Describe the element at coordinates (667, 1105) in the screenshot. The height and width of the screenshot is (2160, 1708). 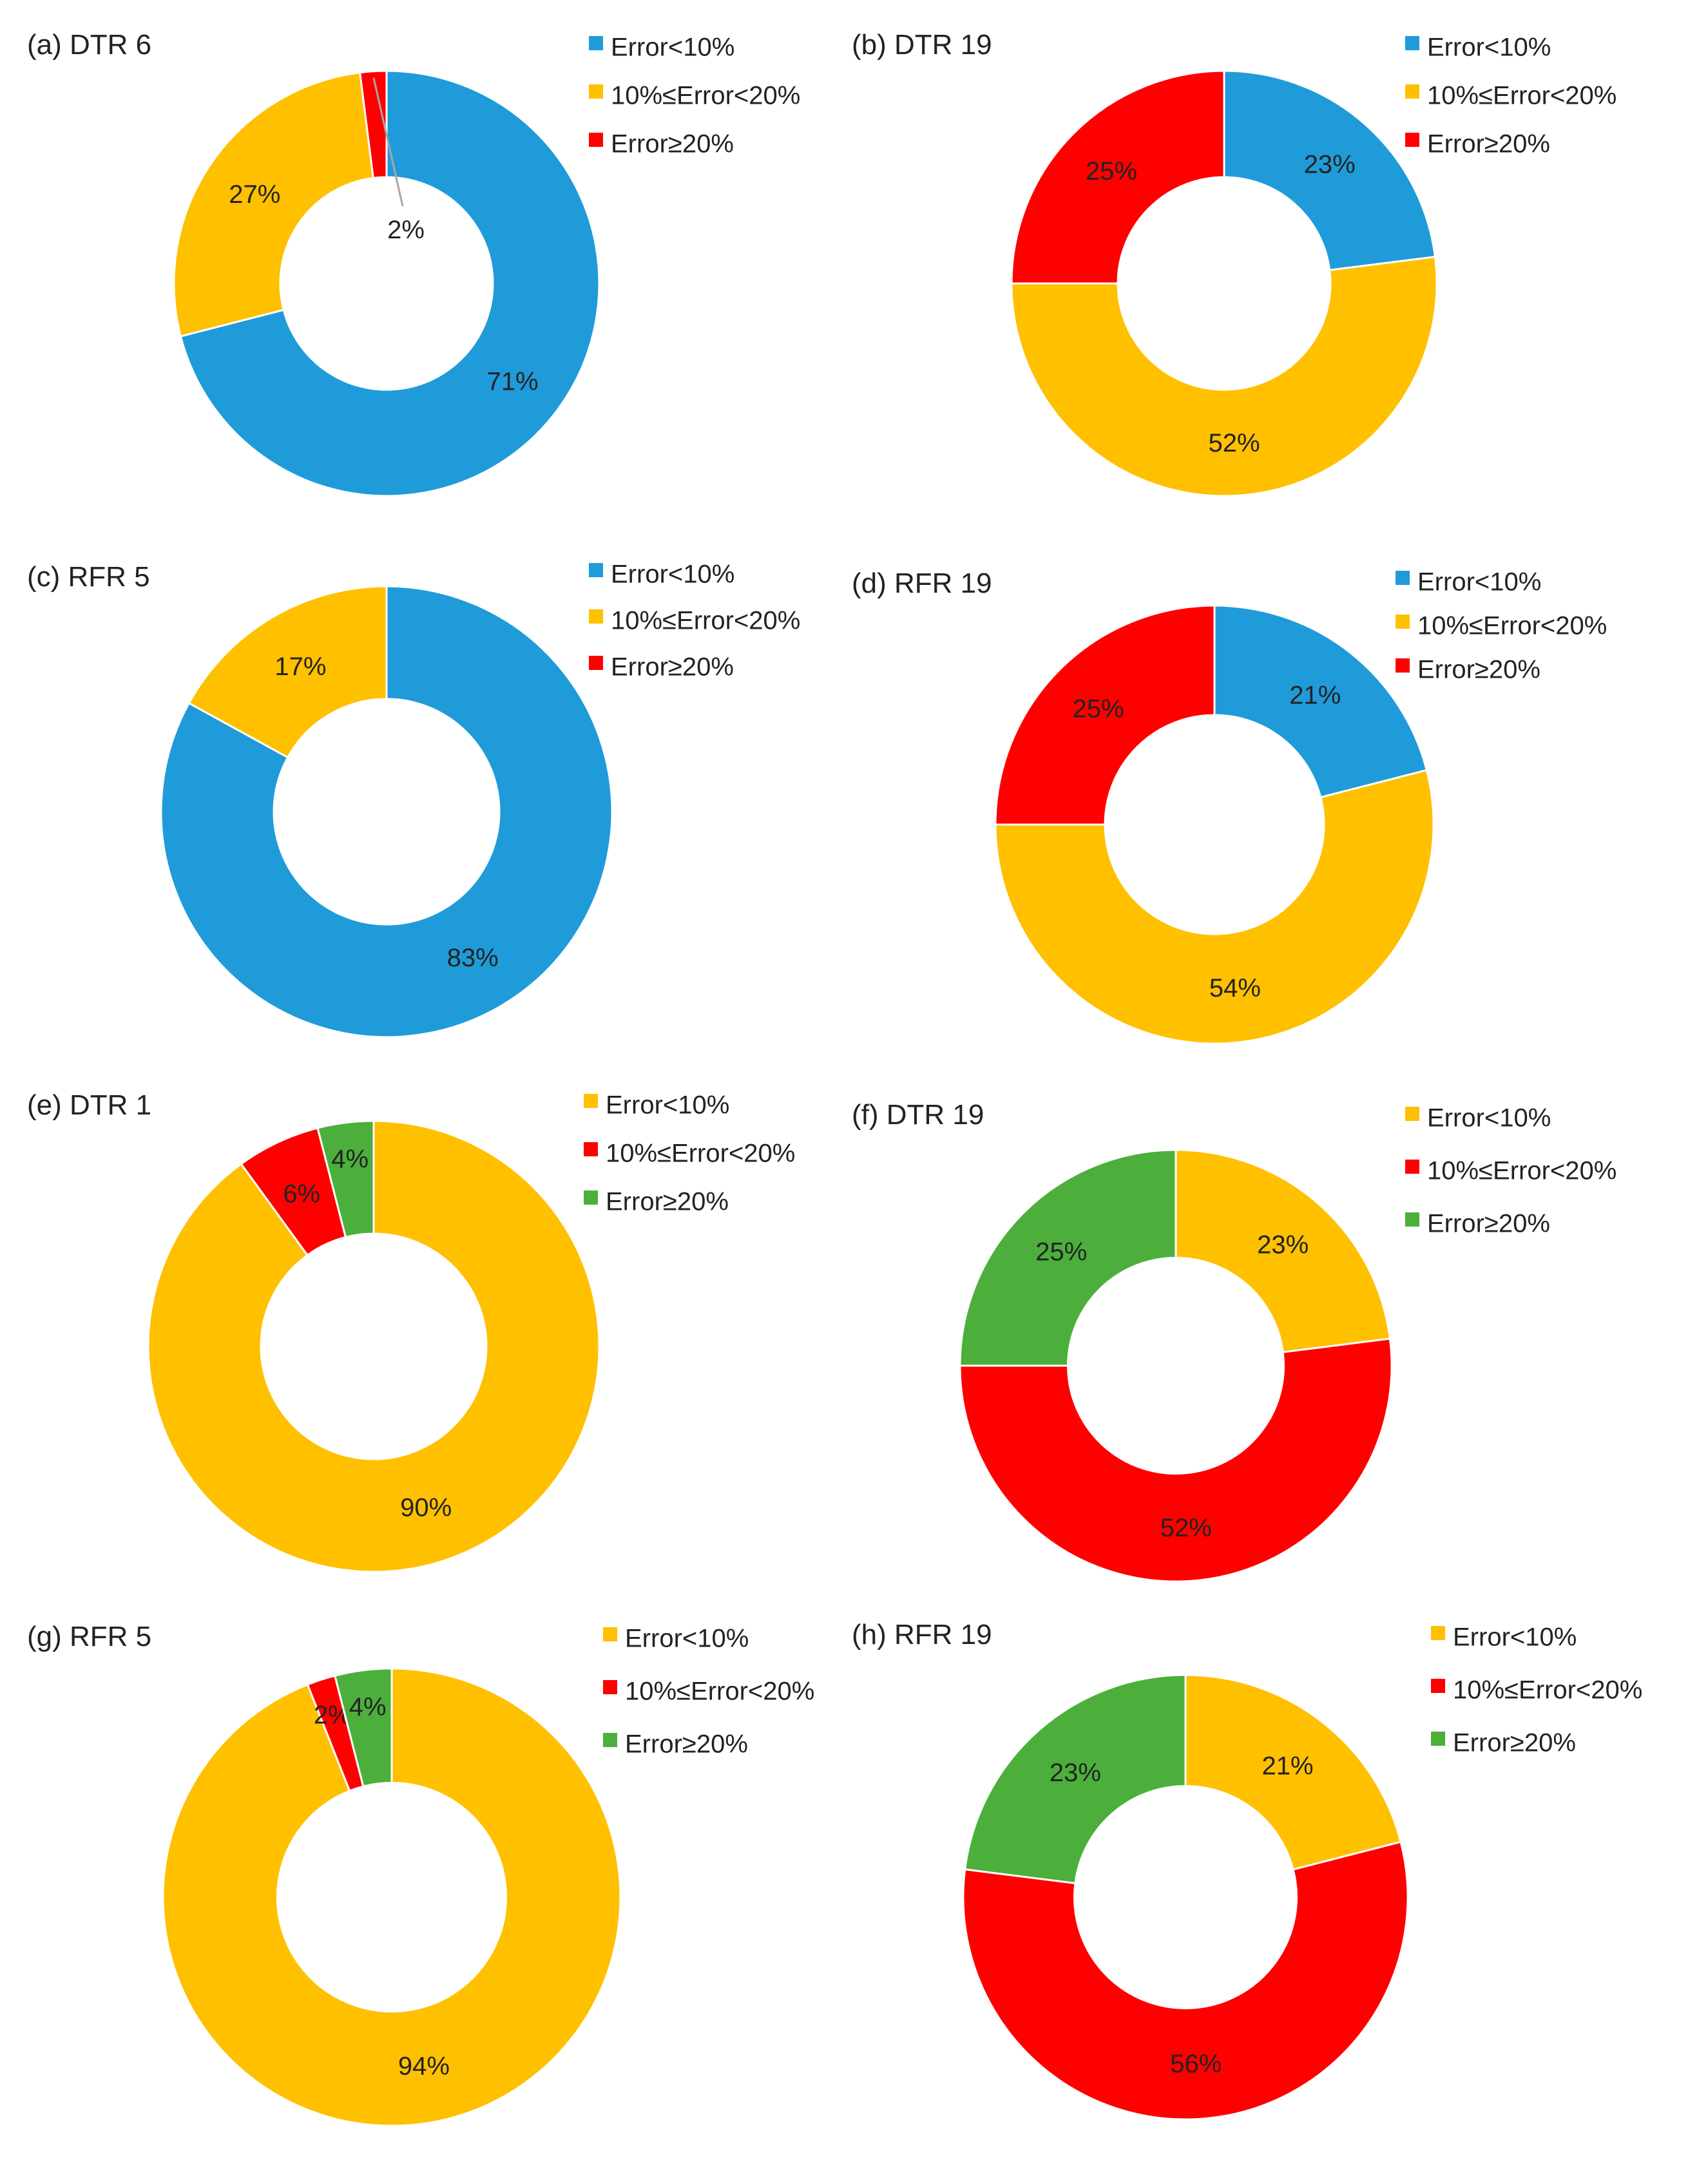
I see `chart-e-legend-error-lt-10pct: Error<10%` at that location.